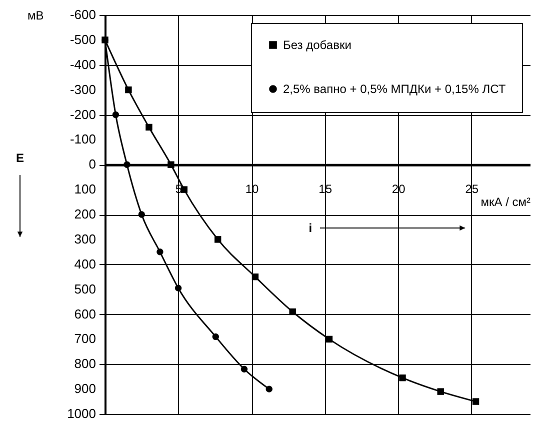 The width and height of the screenshot is (537, 426). I want to click on y-tick-label: -600, so click(83, 14).